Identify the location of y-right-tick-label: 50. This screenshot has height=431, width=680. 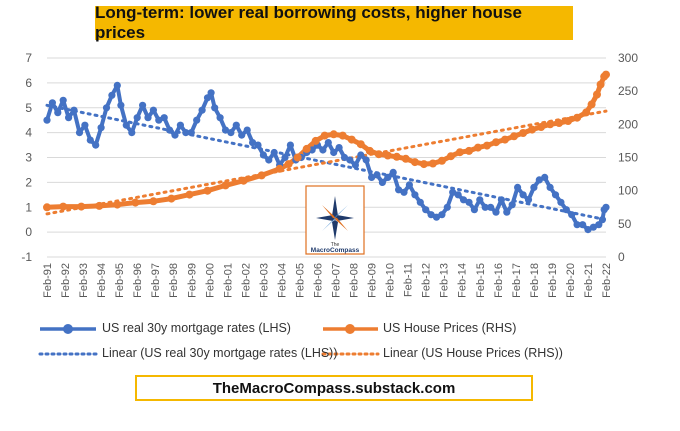
(625, 224).